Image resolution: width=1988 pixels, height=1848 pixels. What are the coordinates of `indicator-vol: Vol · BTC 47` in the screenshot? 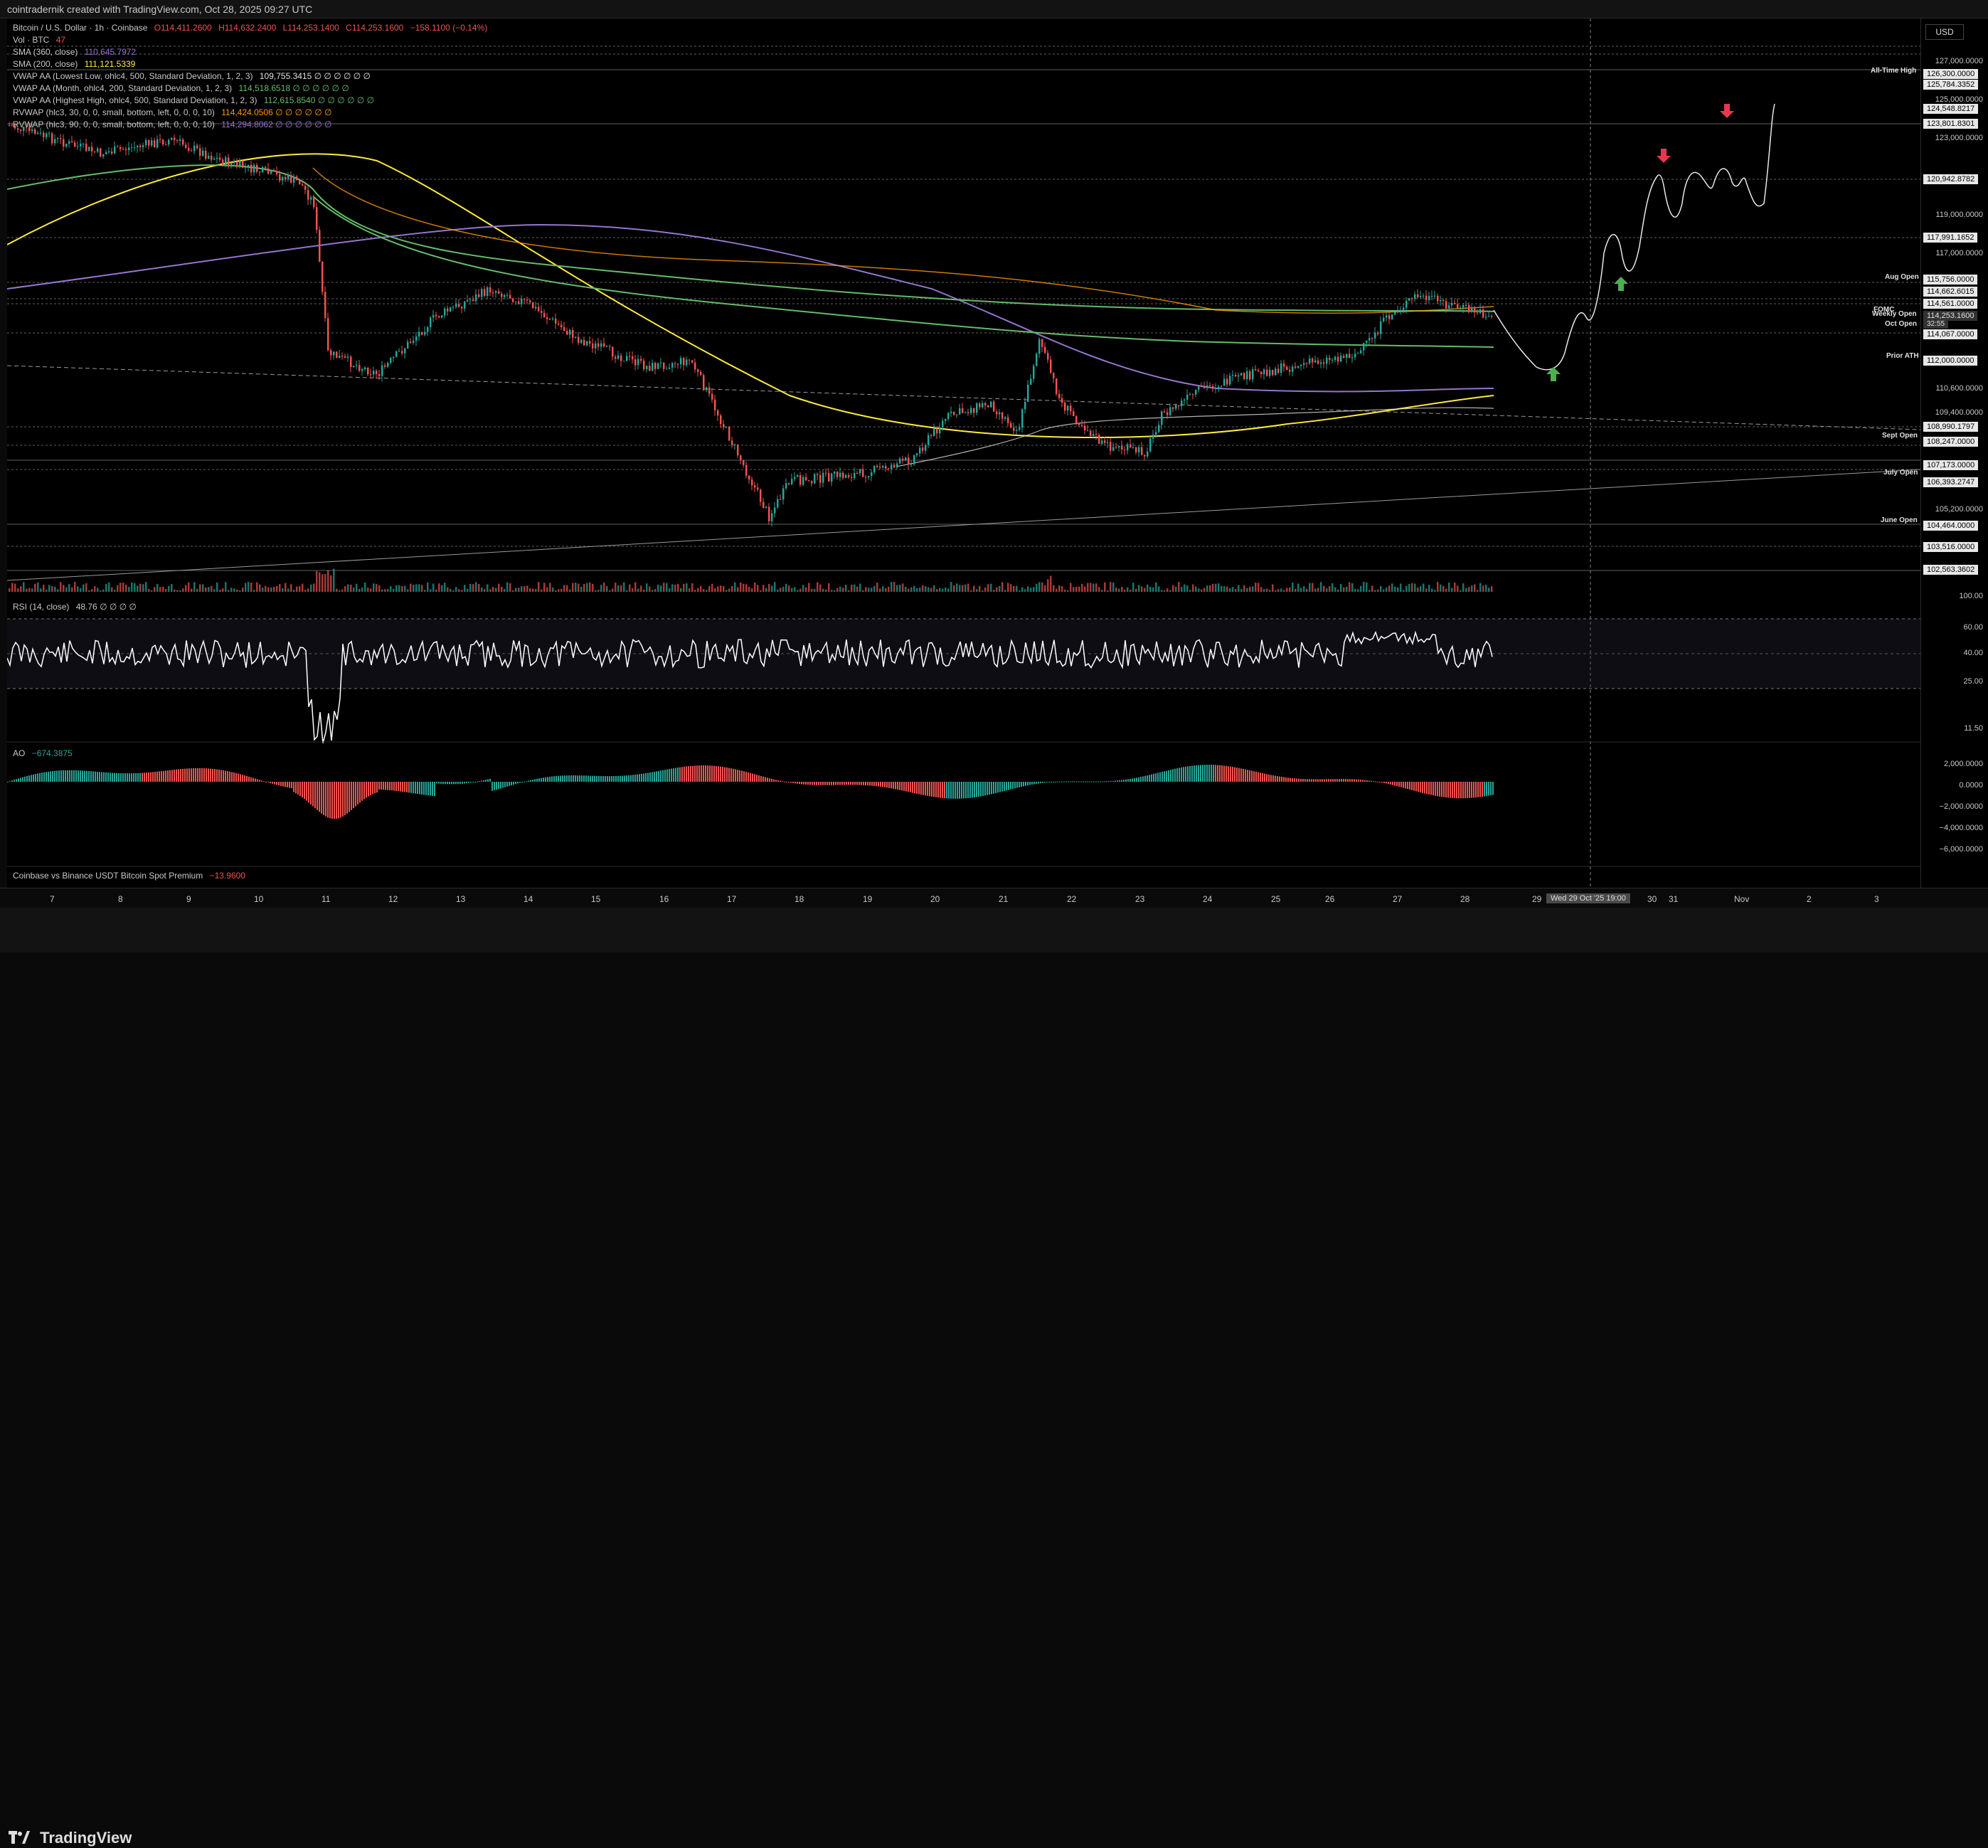 It's located at (39, 40).